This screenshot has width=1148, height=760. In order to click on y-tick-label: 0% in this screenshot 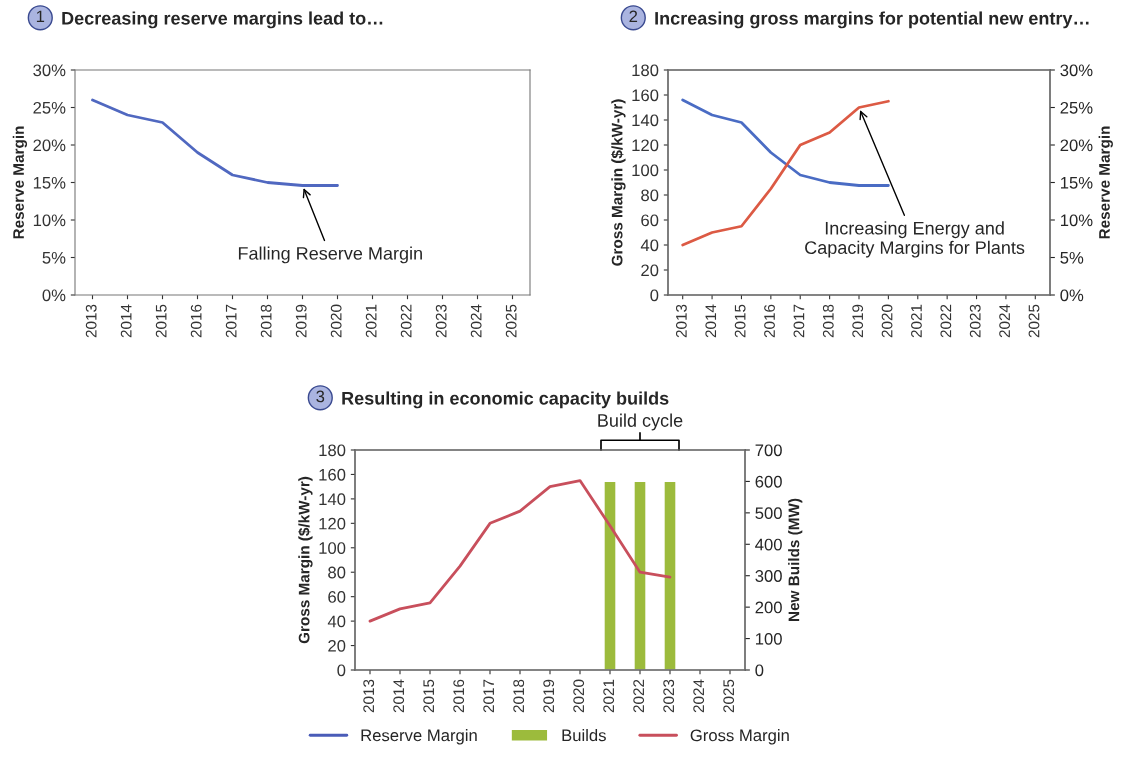, I will do `click(54, 295)`.